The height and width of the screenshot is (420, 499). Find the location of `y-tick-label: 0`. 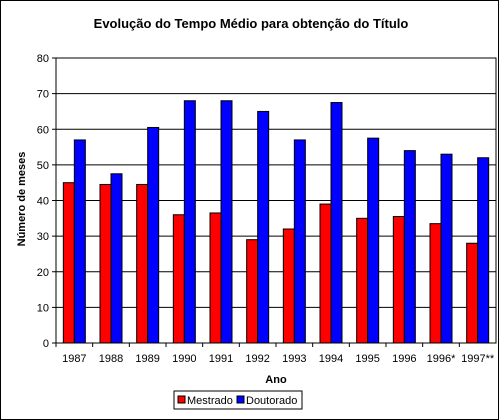

y-tick-label: 0 is located at coordinates (46, 344).